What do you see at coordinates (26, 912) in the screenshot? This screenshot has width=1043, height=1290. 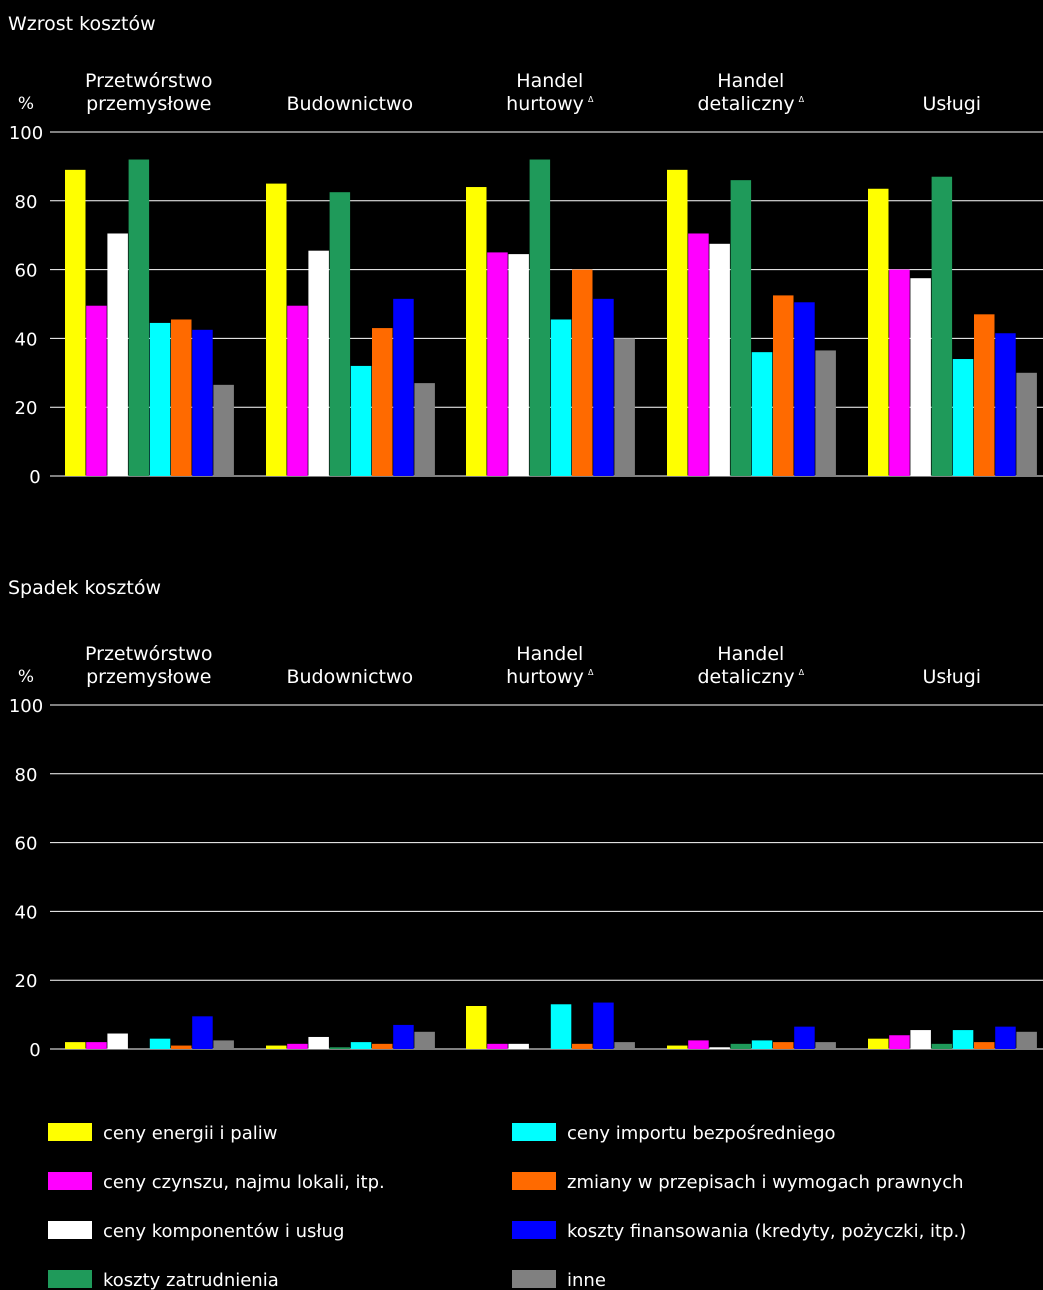 I see `y-tick-label: 40` at bounding box center [26, 912].